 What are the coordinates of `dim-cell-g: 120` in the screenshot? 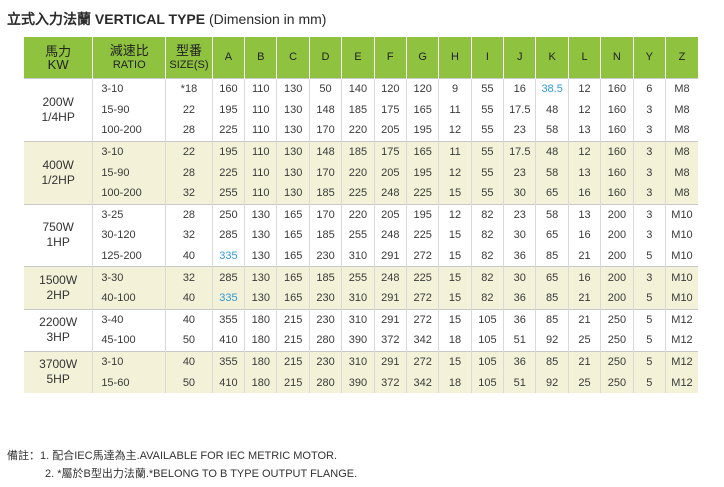 It's located at (422, 88).